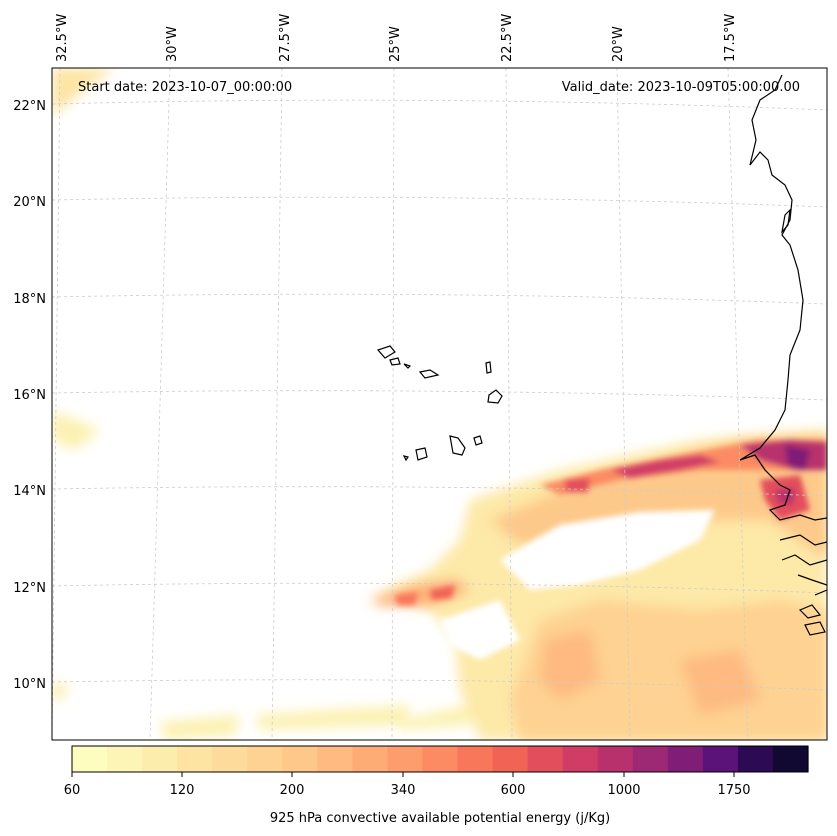 This screenshot has height=836, width=837. I want to click on valid-date-label: Valid_date: 2023-10-09T05:00:00.00, so click(681, 87).